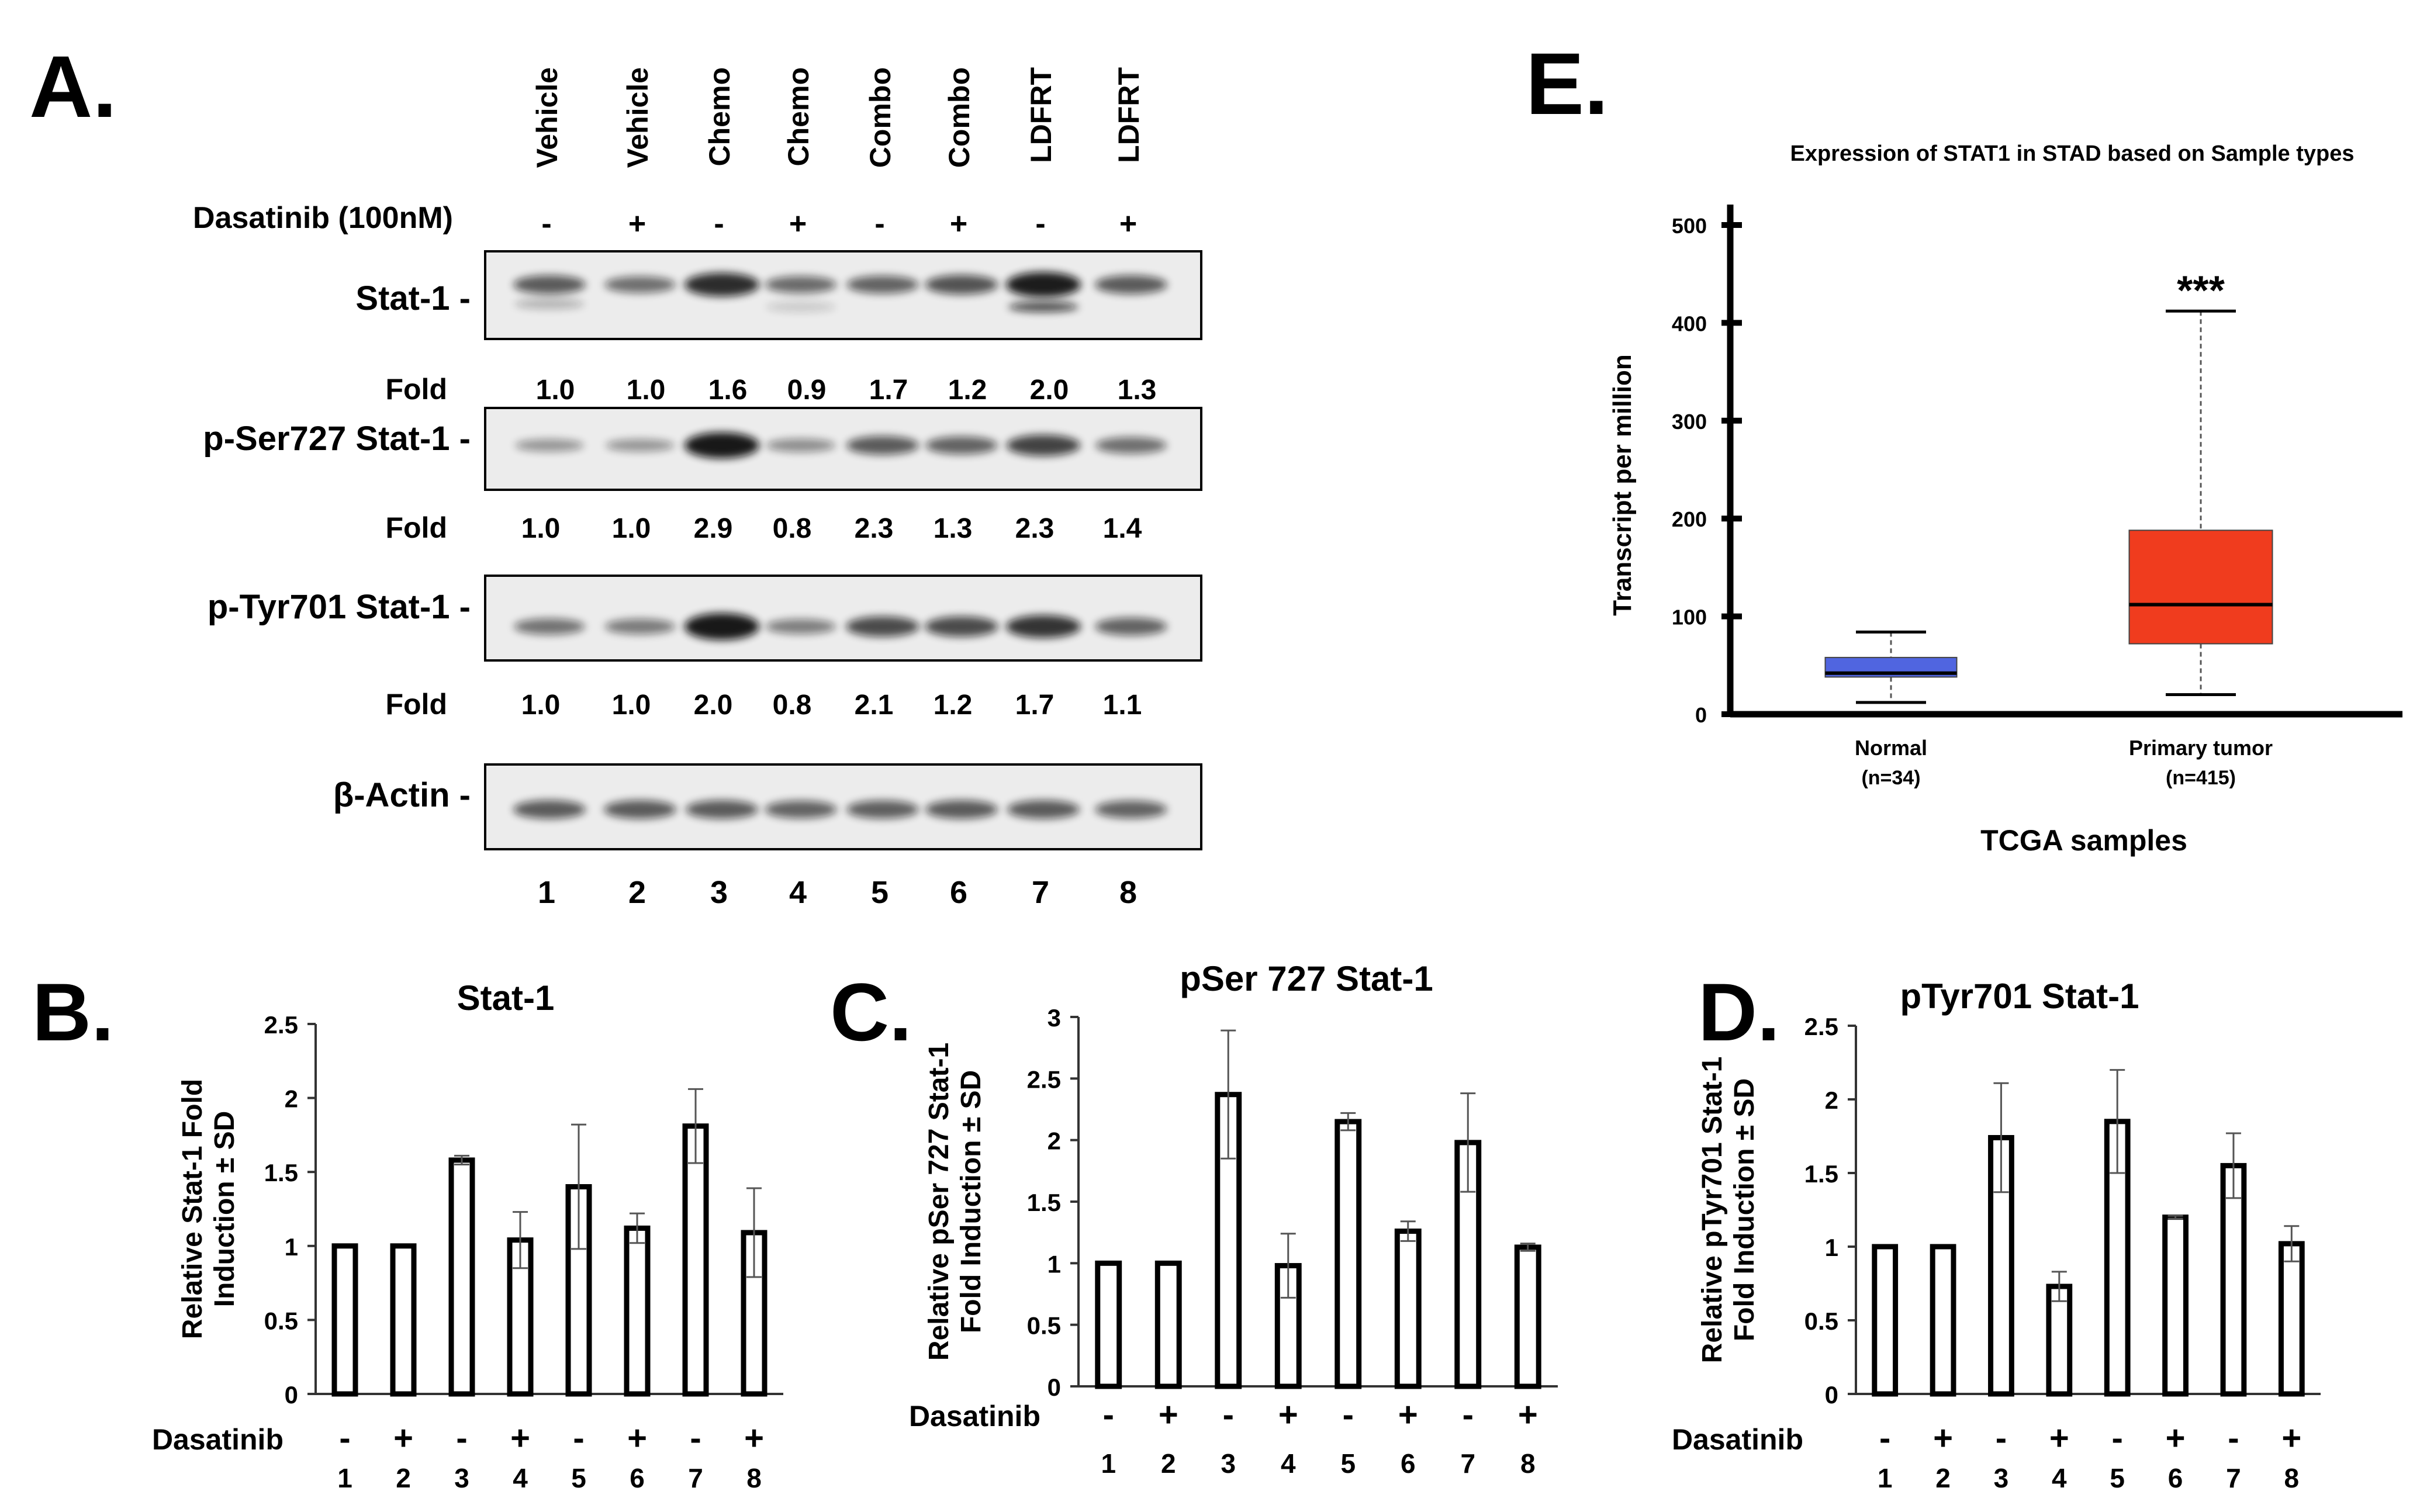 This screenshot has width=2420, height=1512. Describe the element at coordinates (2201, 778) in the screenshot. I see `group-n-label: (n=415)` at that location.